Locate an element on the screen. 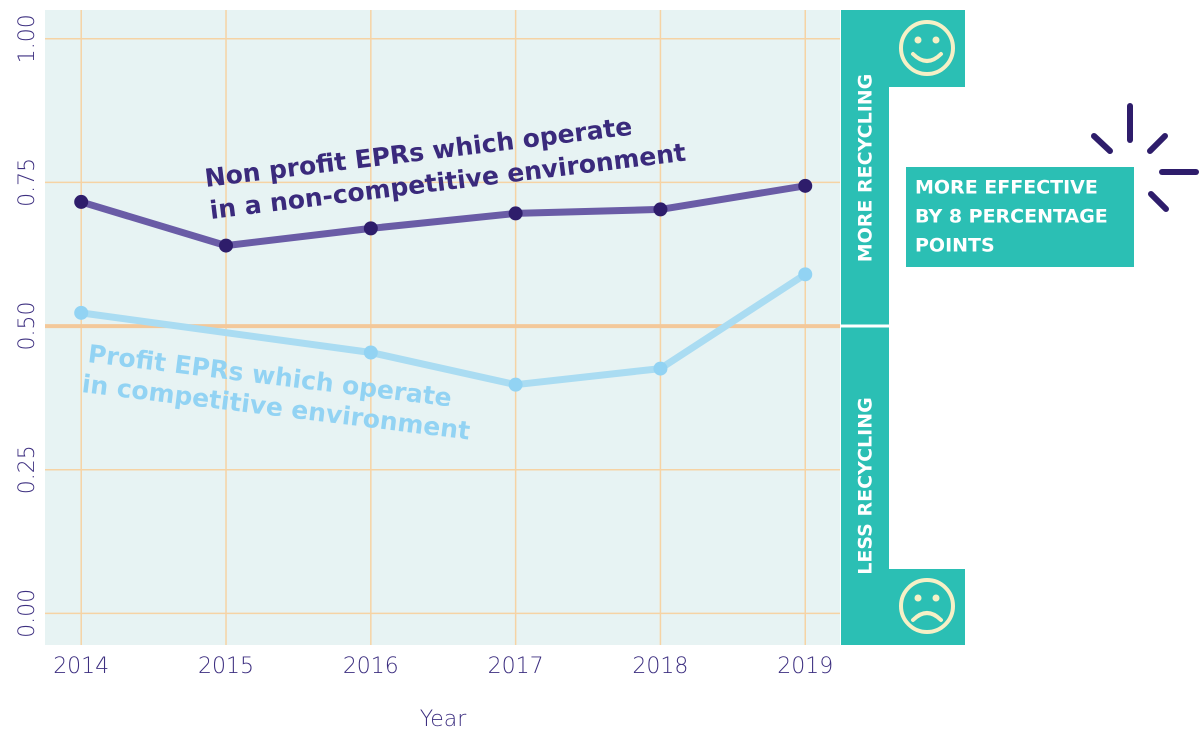  x-tick-label: 2017 is located at coordinates (516, 666).